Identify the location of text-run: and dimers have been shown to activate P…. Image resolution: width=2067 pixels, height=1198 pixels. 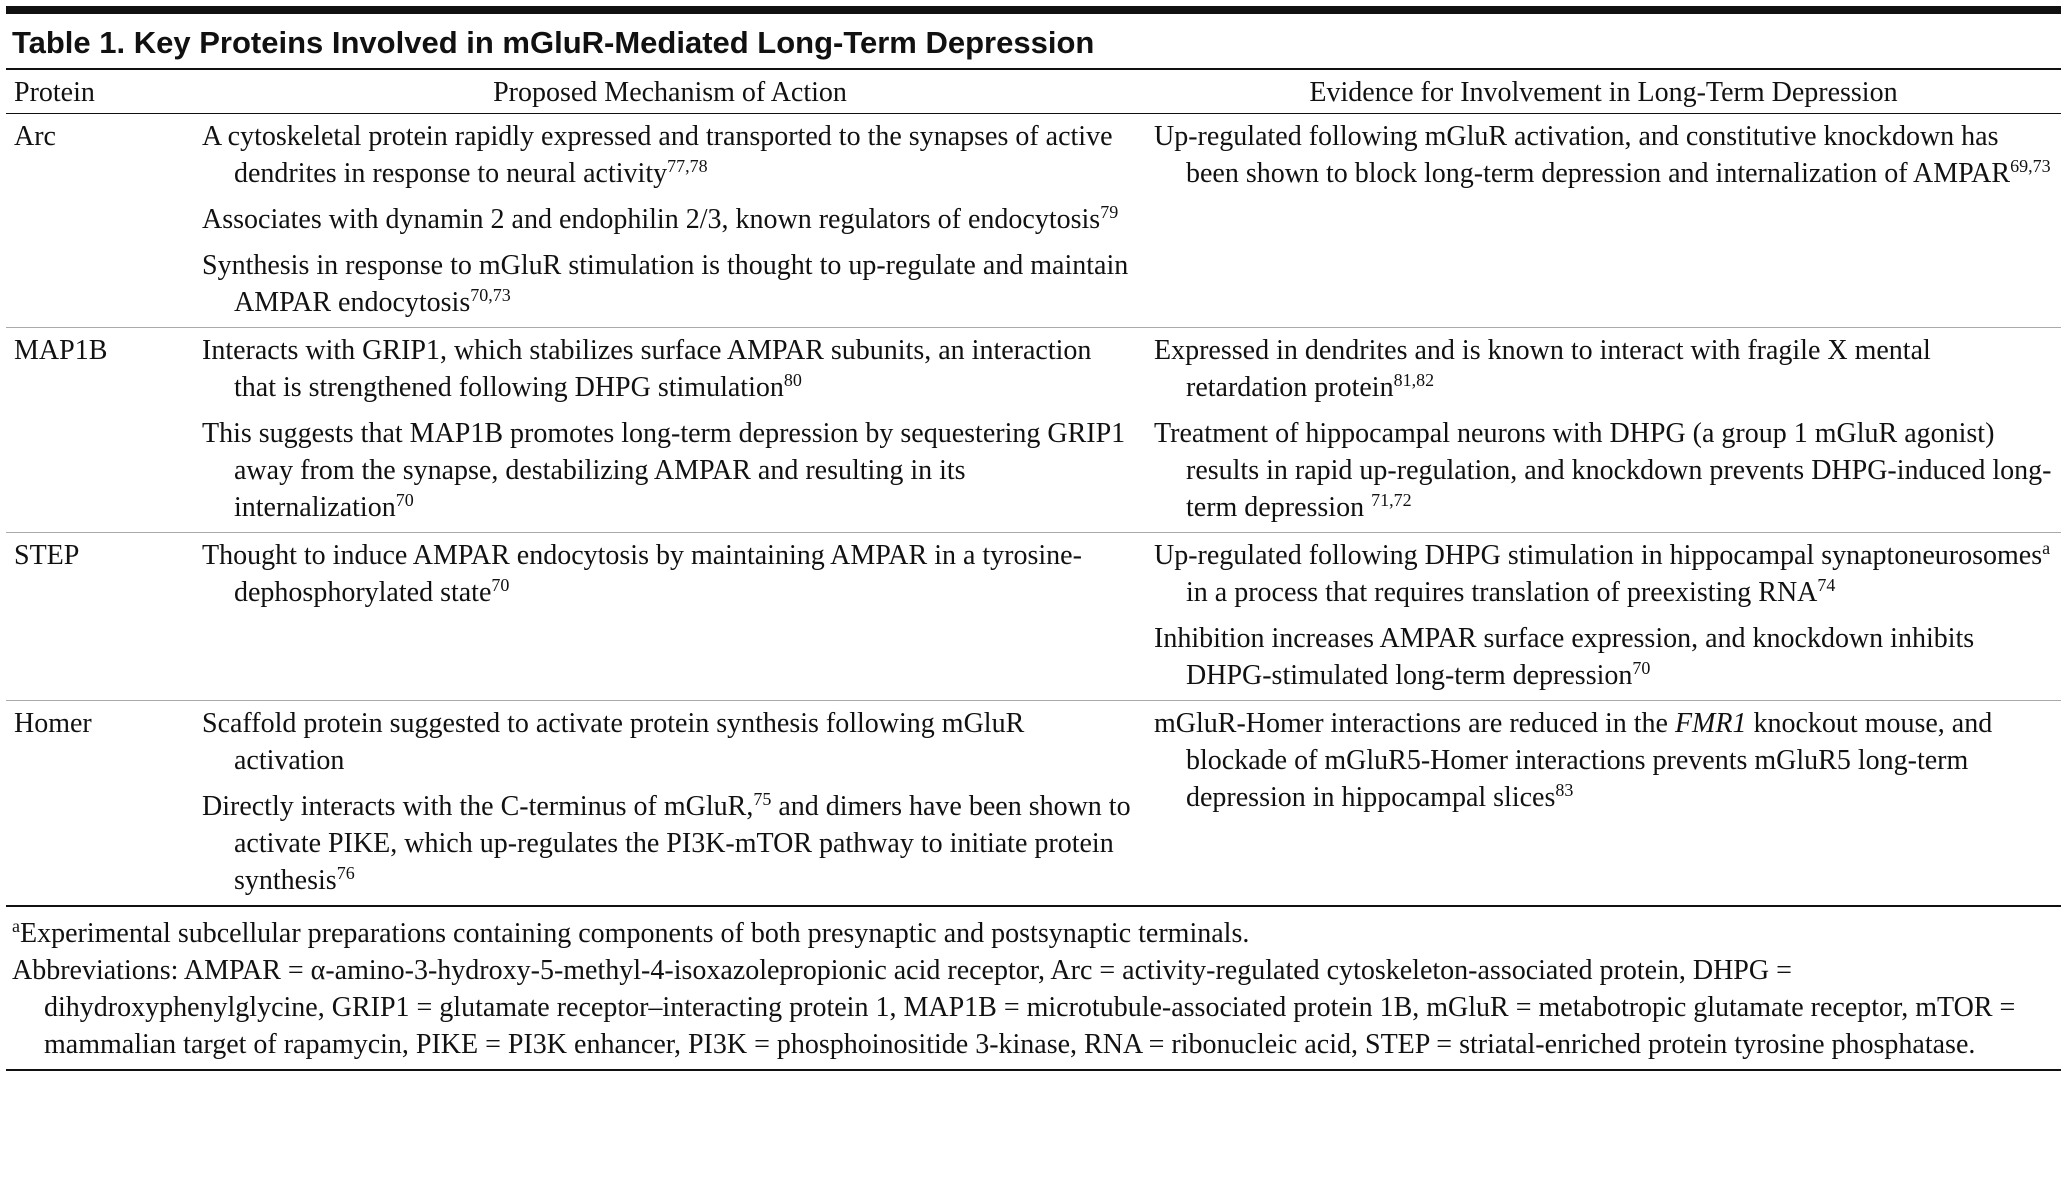
(682, 843).